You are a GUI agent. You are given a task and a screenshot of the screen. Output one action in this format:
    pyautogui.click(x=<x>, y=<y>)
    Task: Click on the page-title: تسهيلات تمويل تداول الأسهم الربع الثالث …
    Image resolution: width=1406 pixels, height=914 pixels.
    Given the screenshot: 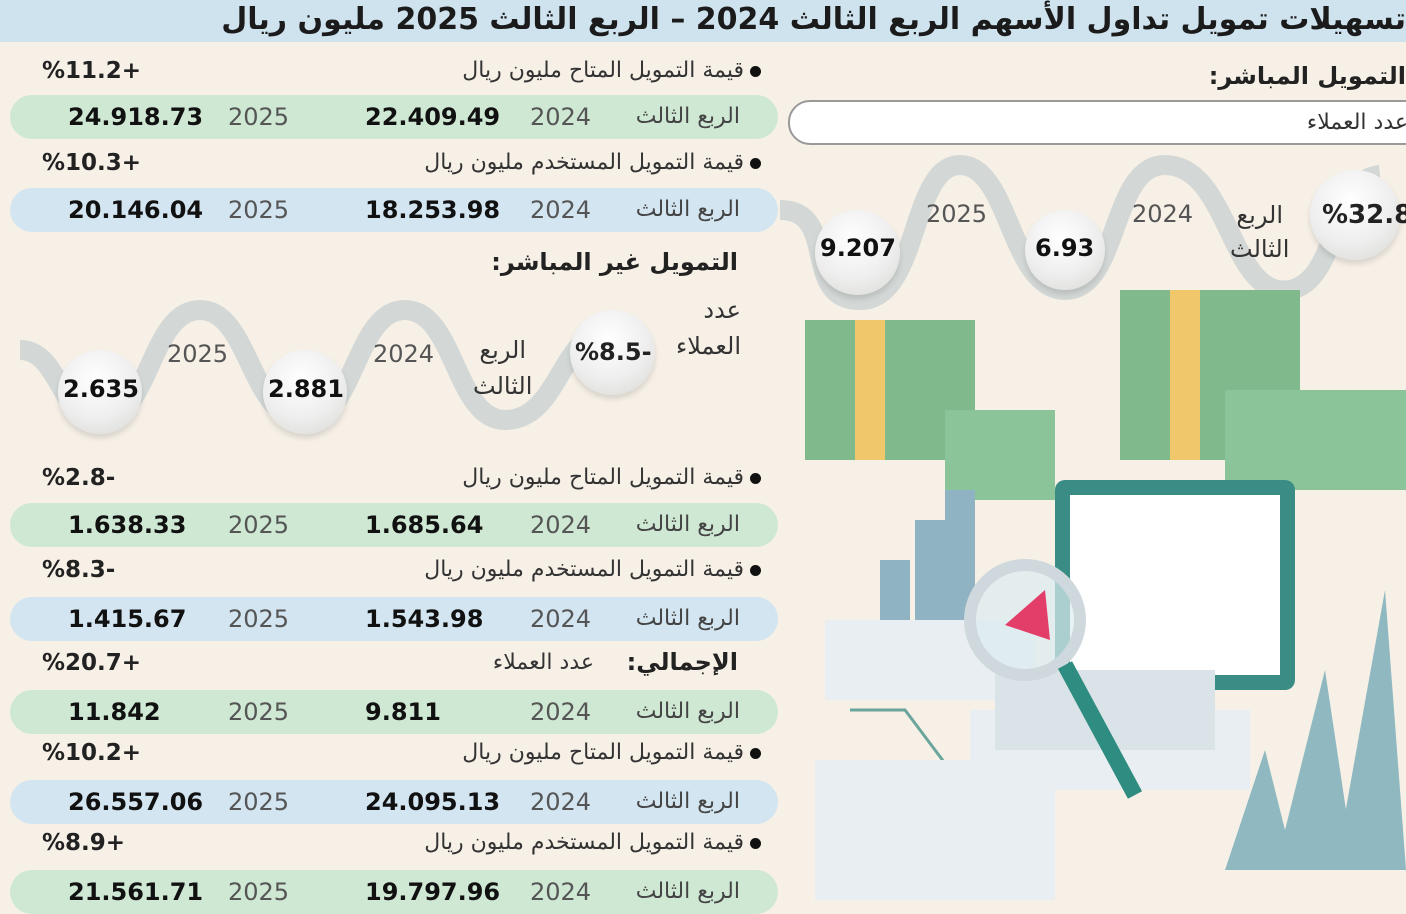 What is the action you would take?
    pyautogui.click(x=703, y=21)
    